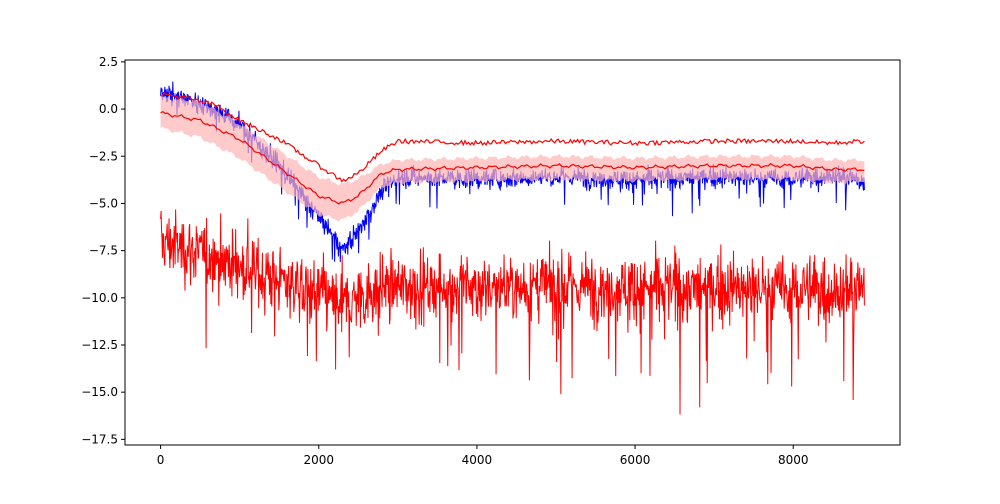 The height and width of the screenshot is (504, 1000). I want to click on series-2-mean-line, so click(512, 157).